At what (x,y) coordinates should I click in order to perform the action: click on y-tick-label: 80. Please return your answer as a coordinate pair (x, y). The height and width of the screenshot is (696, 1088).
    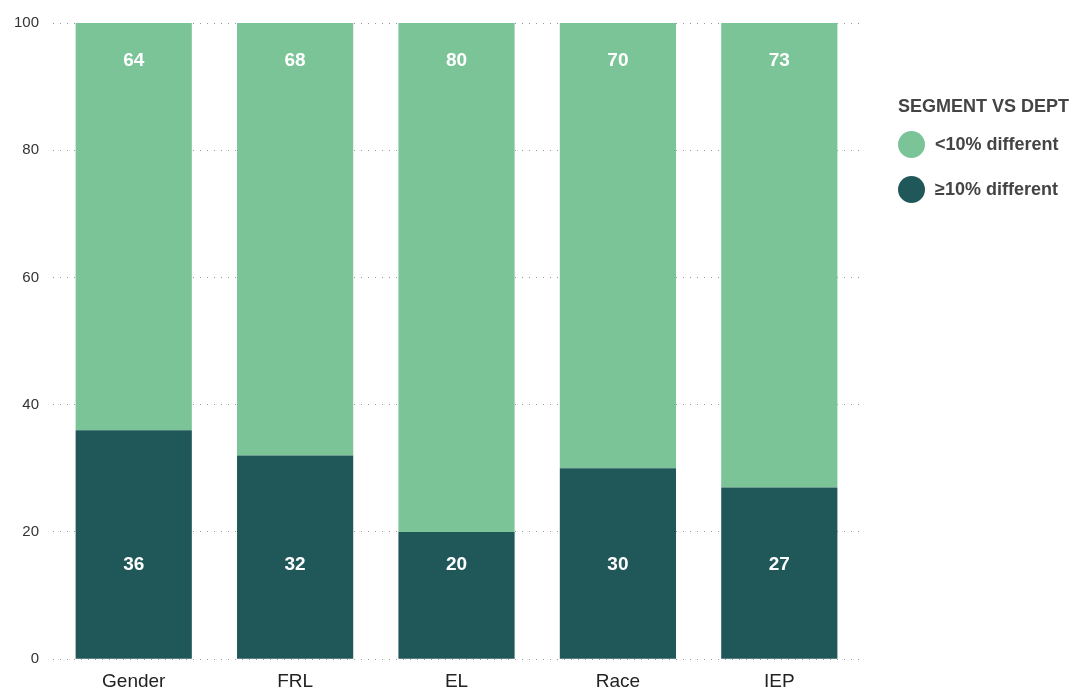
    Looking at the image, I should click on (31, 149).